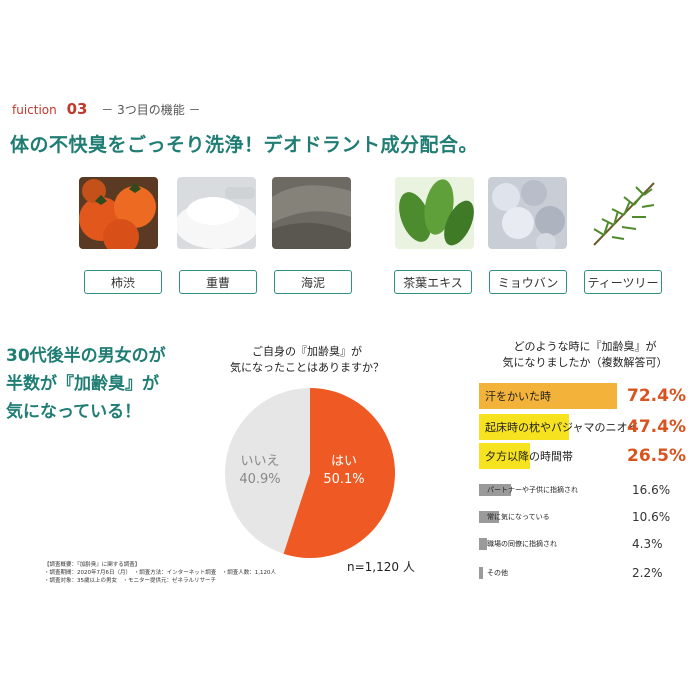 This screenshot has width=700, height=700. I want to click on pie-question-line: 気になったことはありますか？, so click(307, 367).